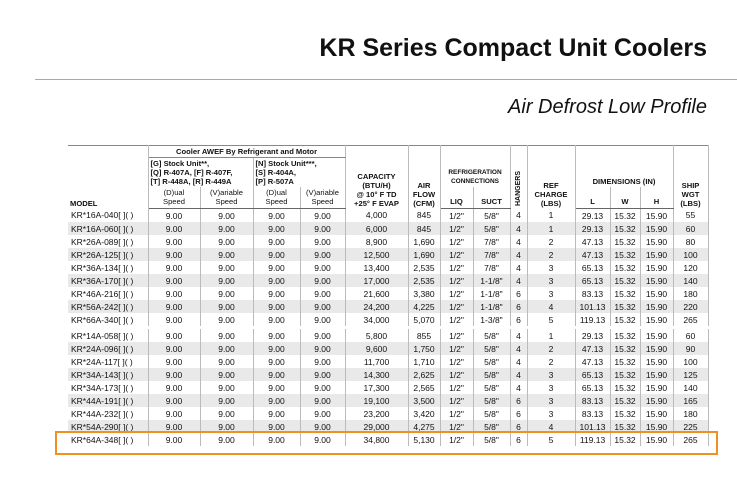 This screenshot has width=737, height=484. Describe the element at coordinates (491, 201) in the screenshot. I see `header-text: SUCT` at that location.